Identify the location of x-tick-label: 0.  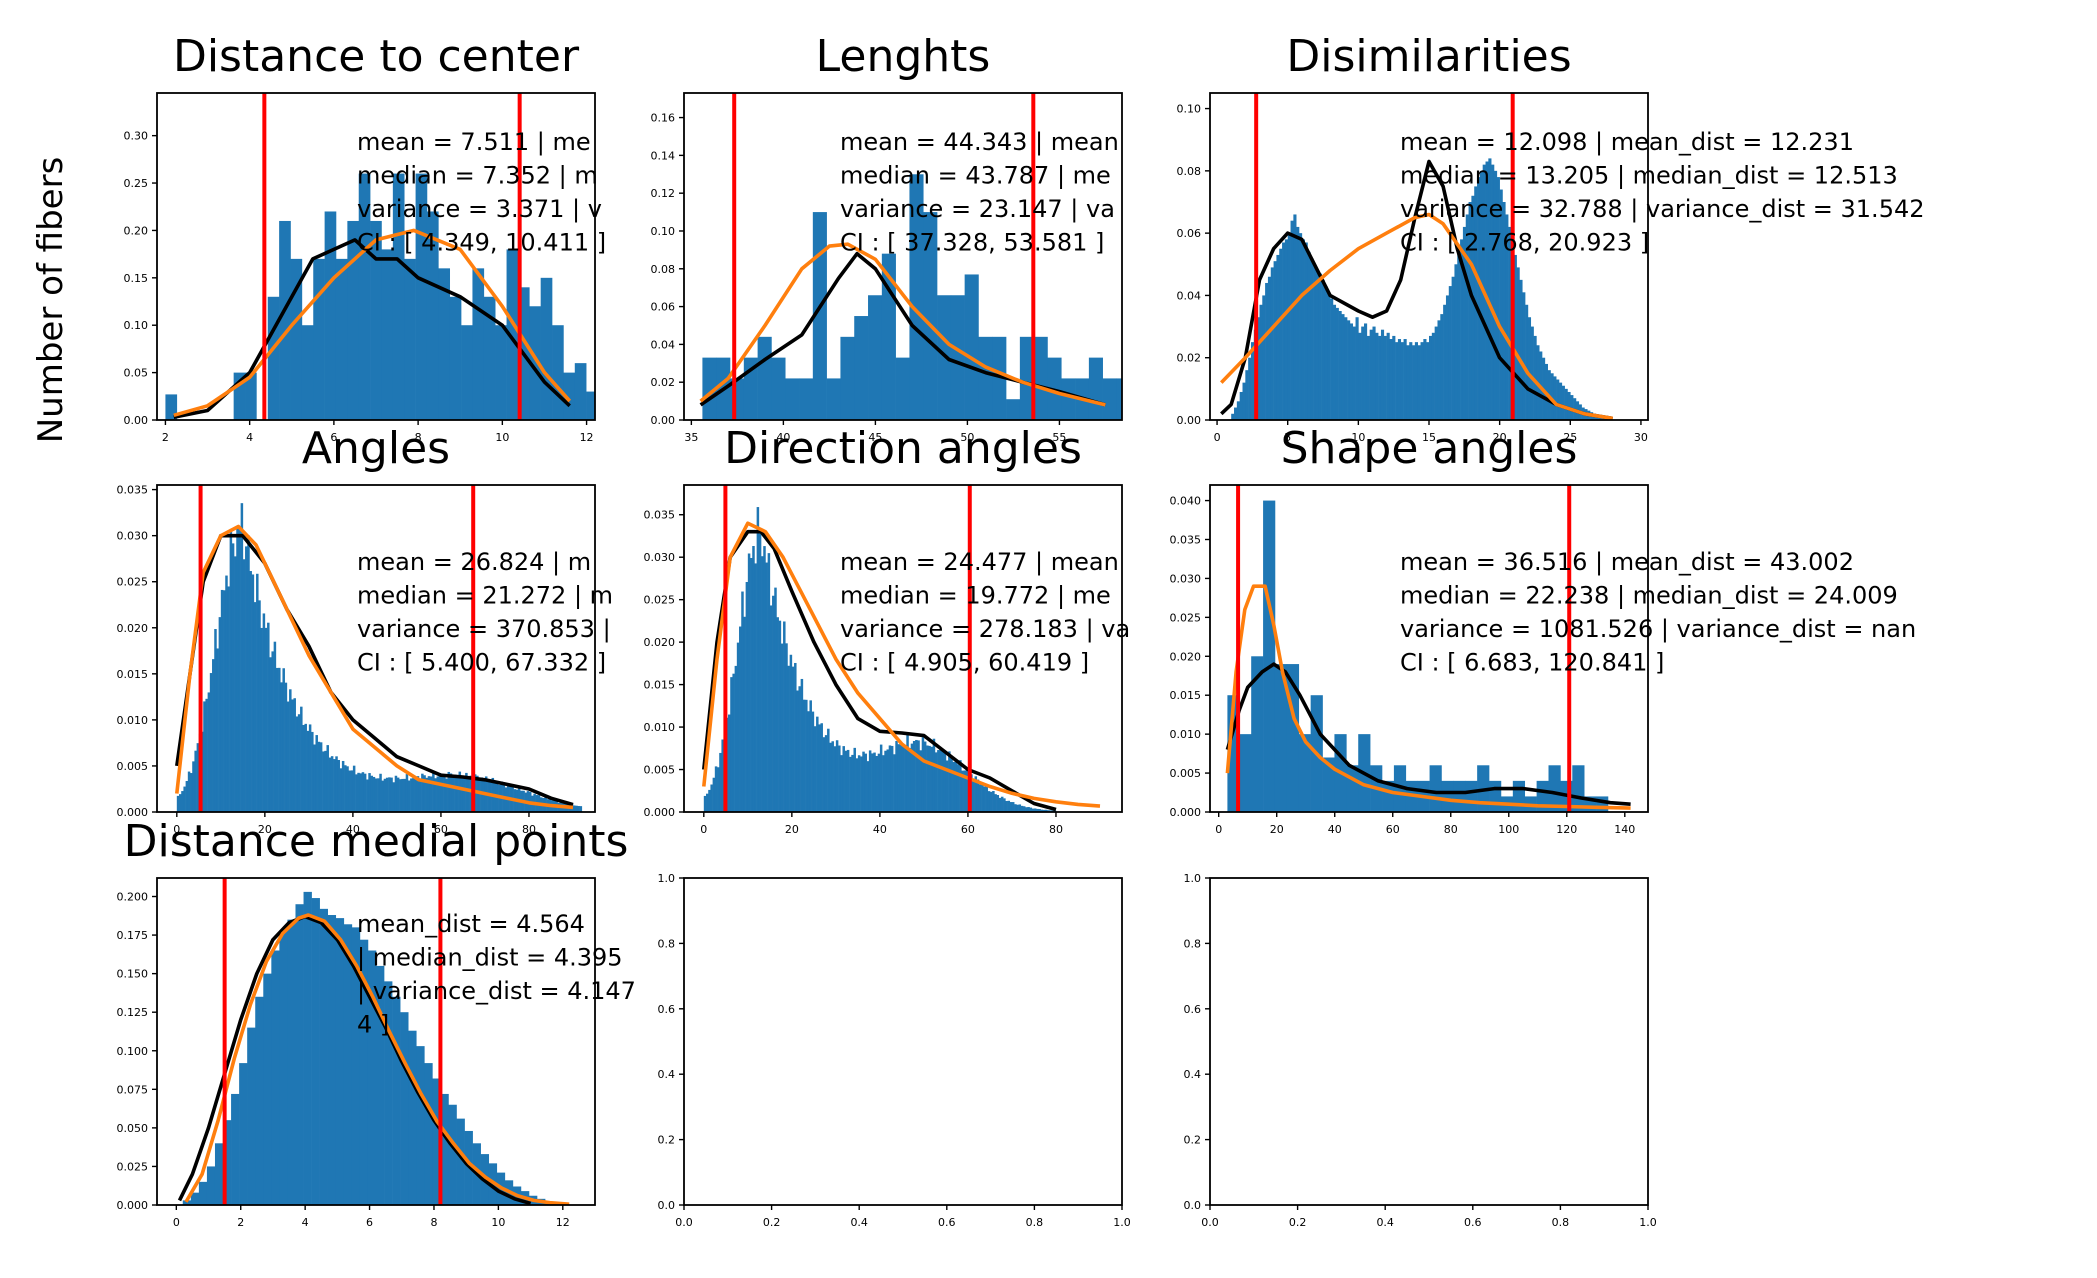
(703, 829).